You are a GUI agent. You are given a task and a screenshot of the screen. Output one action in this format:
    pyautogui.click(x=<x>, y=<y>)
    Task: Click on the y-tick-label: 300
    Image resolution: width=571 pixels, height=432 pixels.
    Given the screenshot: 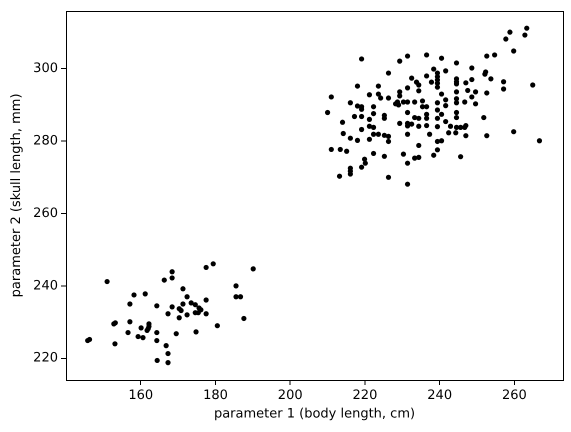 What is the action you would take?
    pyautogui.click(x=45, y=68)
    